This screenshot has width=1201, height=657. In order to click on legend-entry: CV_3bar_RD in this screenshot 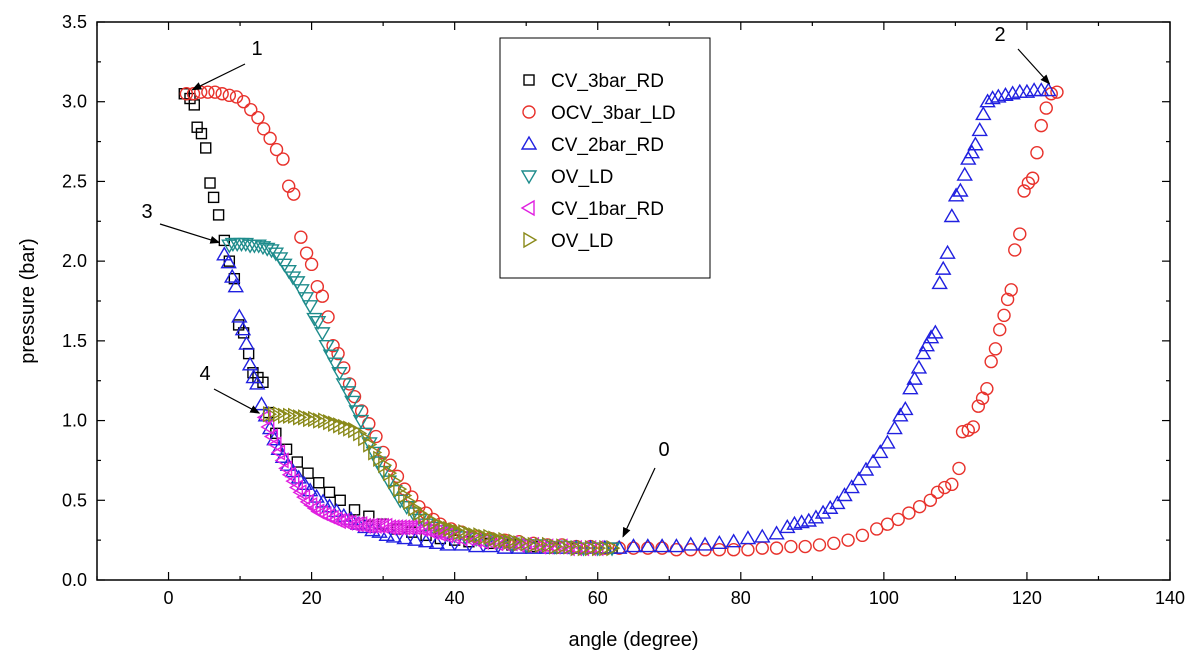, I will do `click(593, 81)`.